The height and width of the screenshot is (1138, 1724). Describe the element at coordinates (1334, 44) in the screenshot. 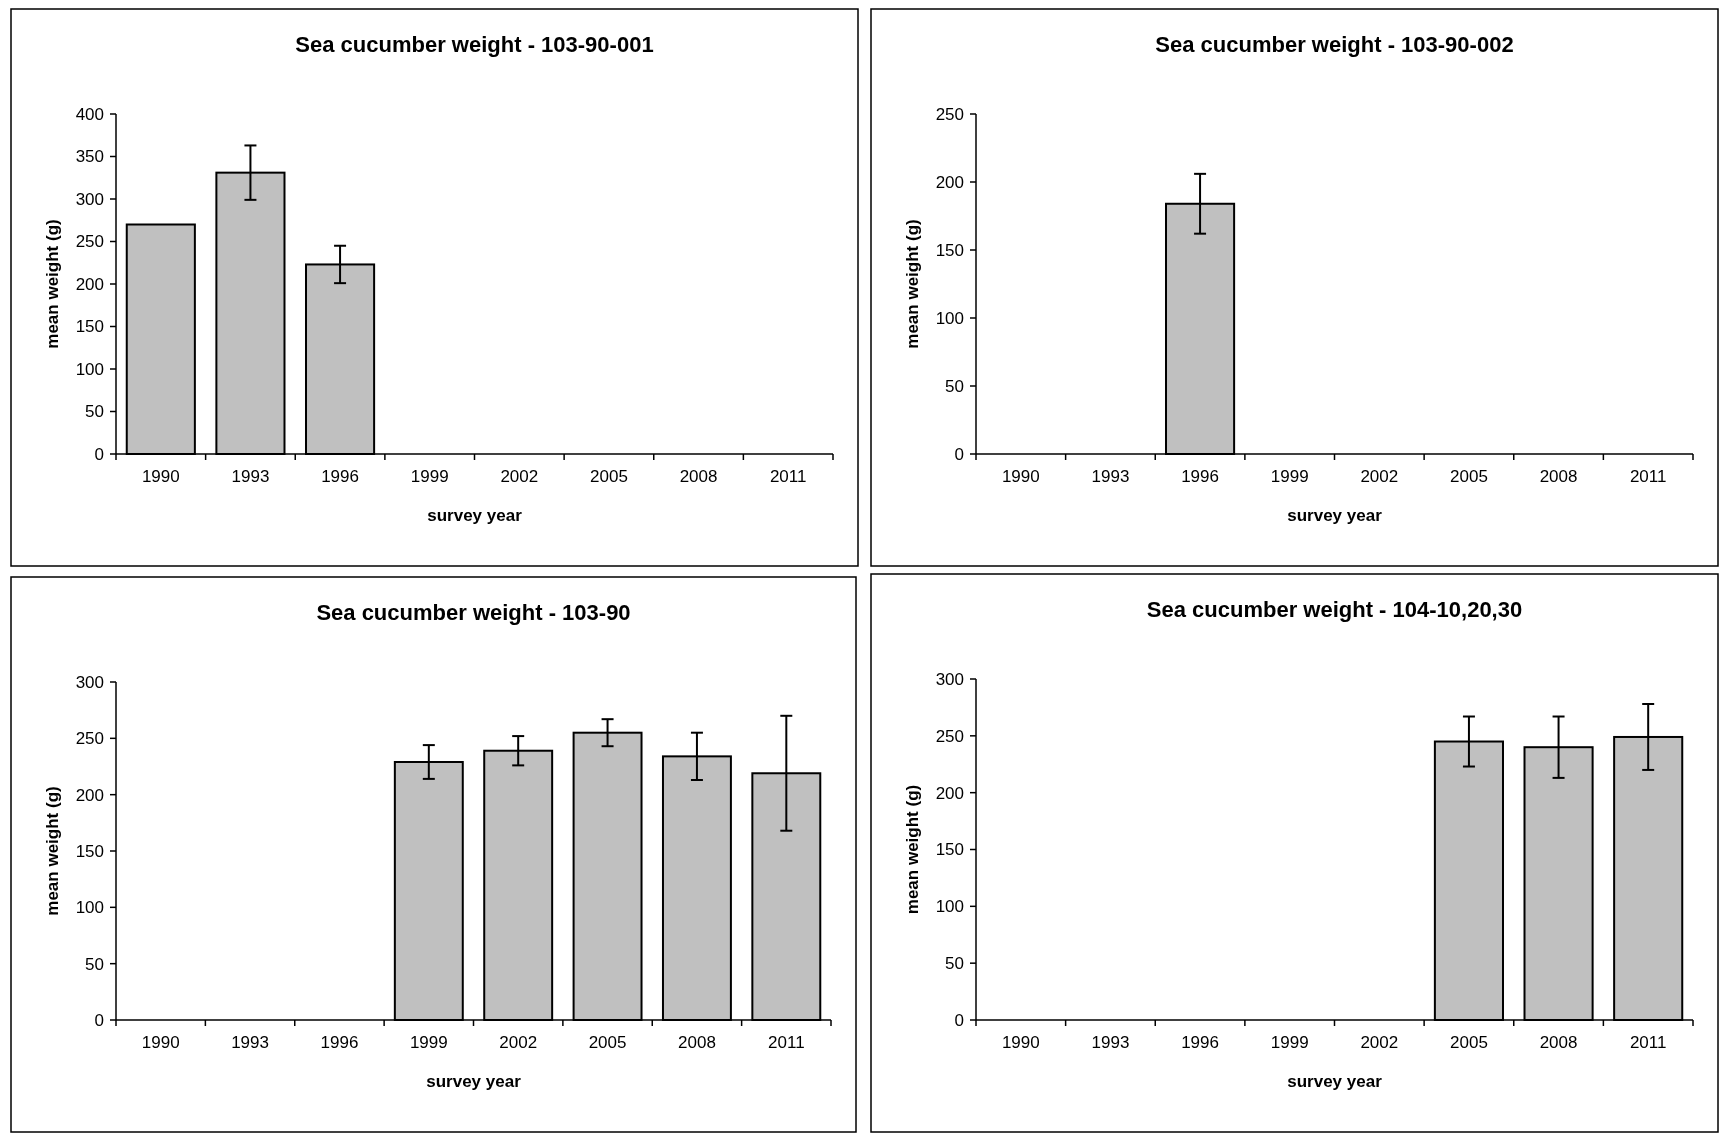

I see `chart-title: Sea cucumber weight - 103-90-002` at that location.